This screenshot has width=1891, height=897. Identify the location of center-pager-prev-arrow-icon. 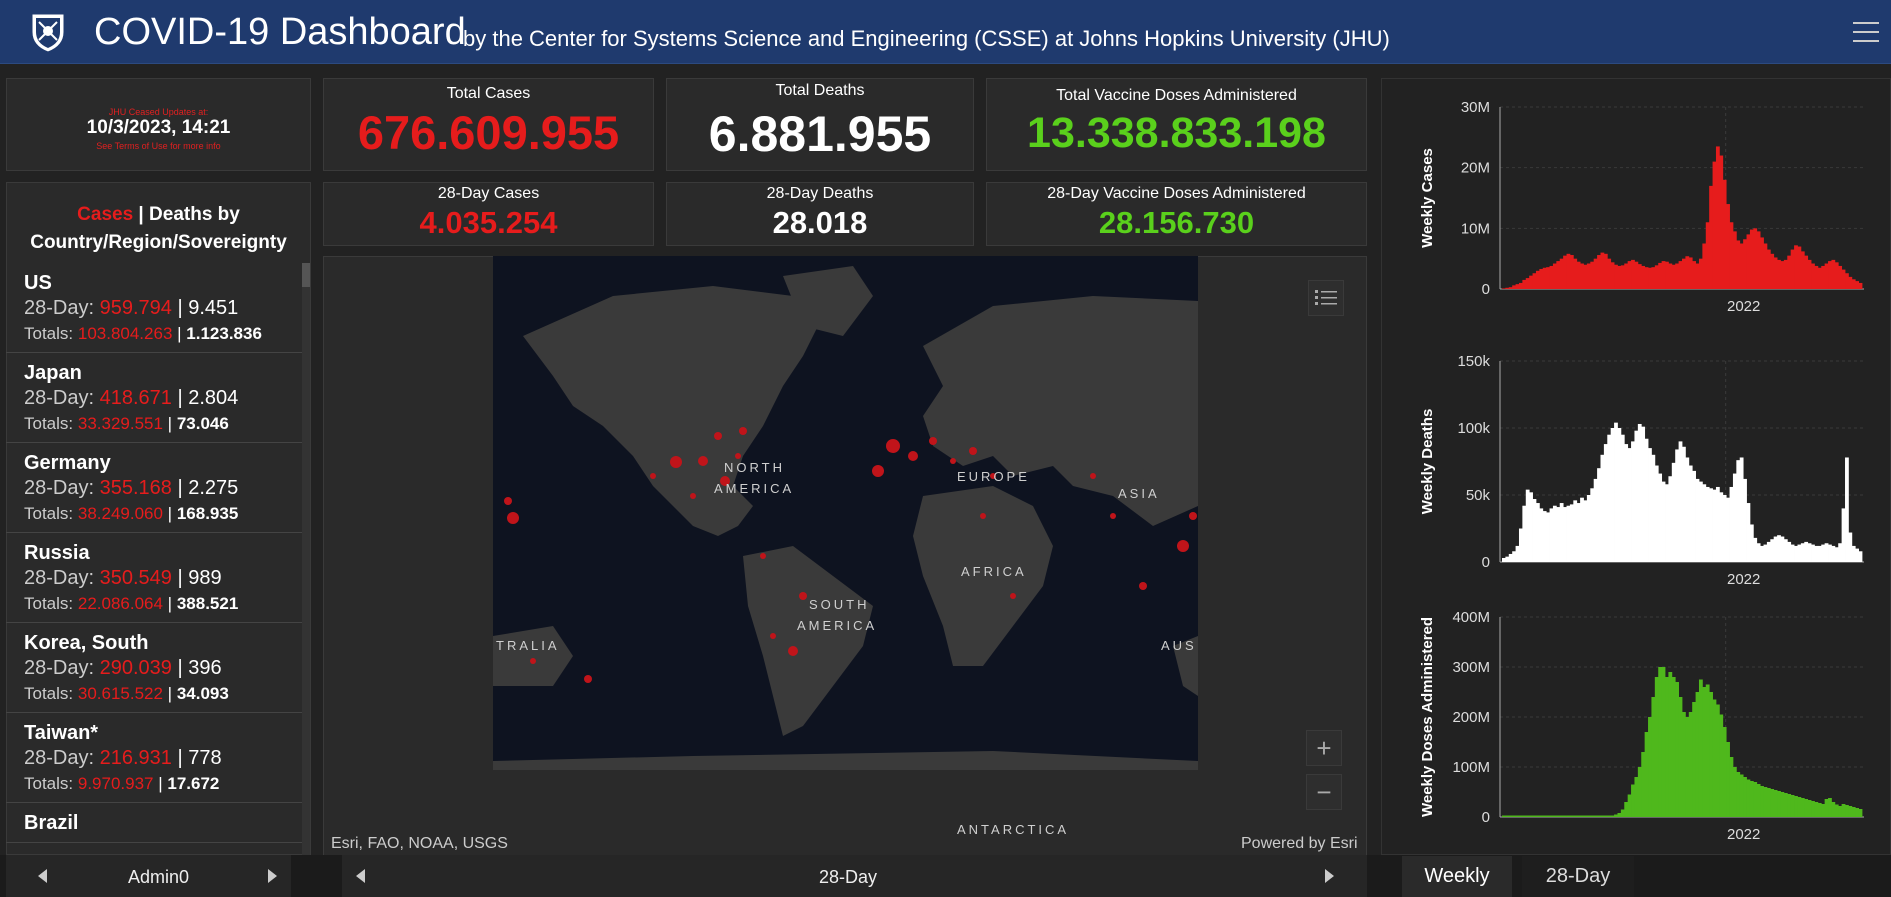
(360, 876).